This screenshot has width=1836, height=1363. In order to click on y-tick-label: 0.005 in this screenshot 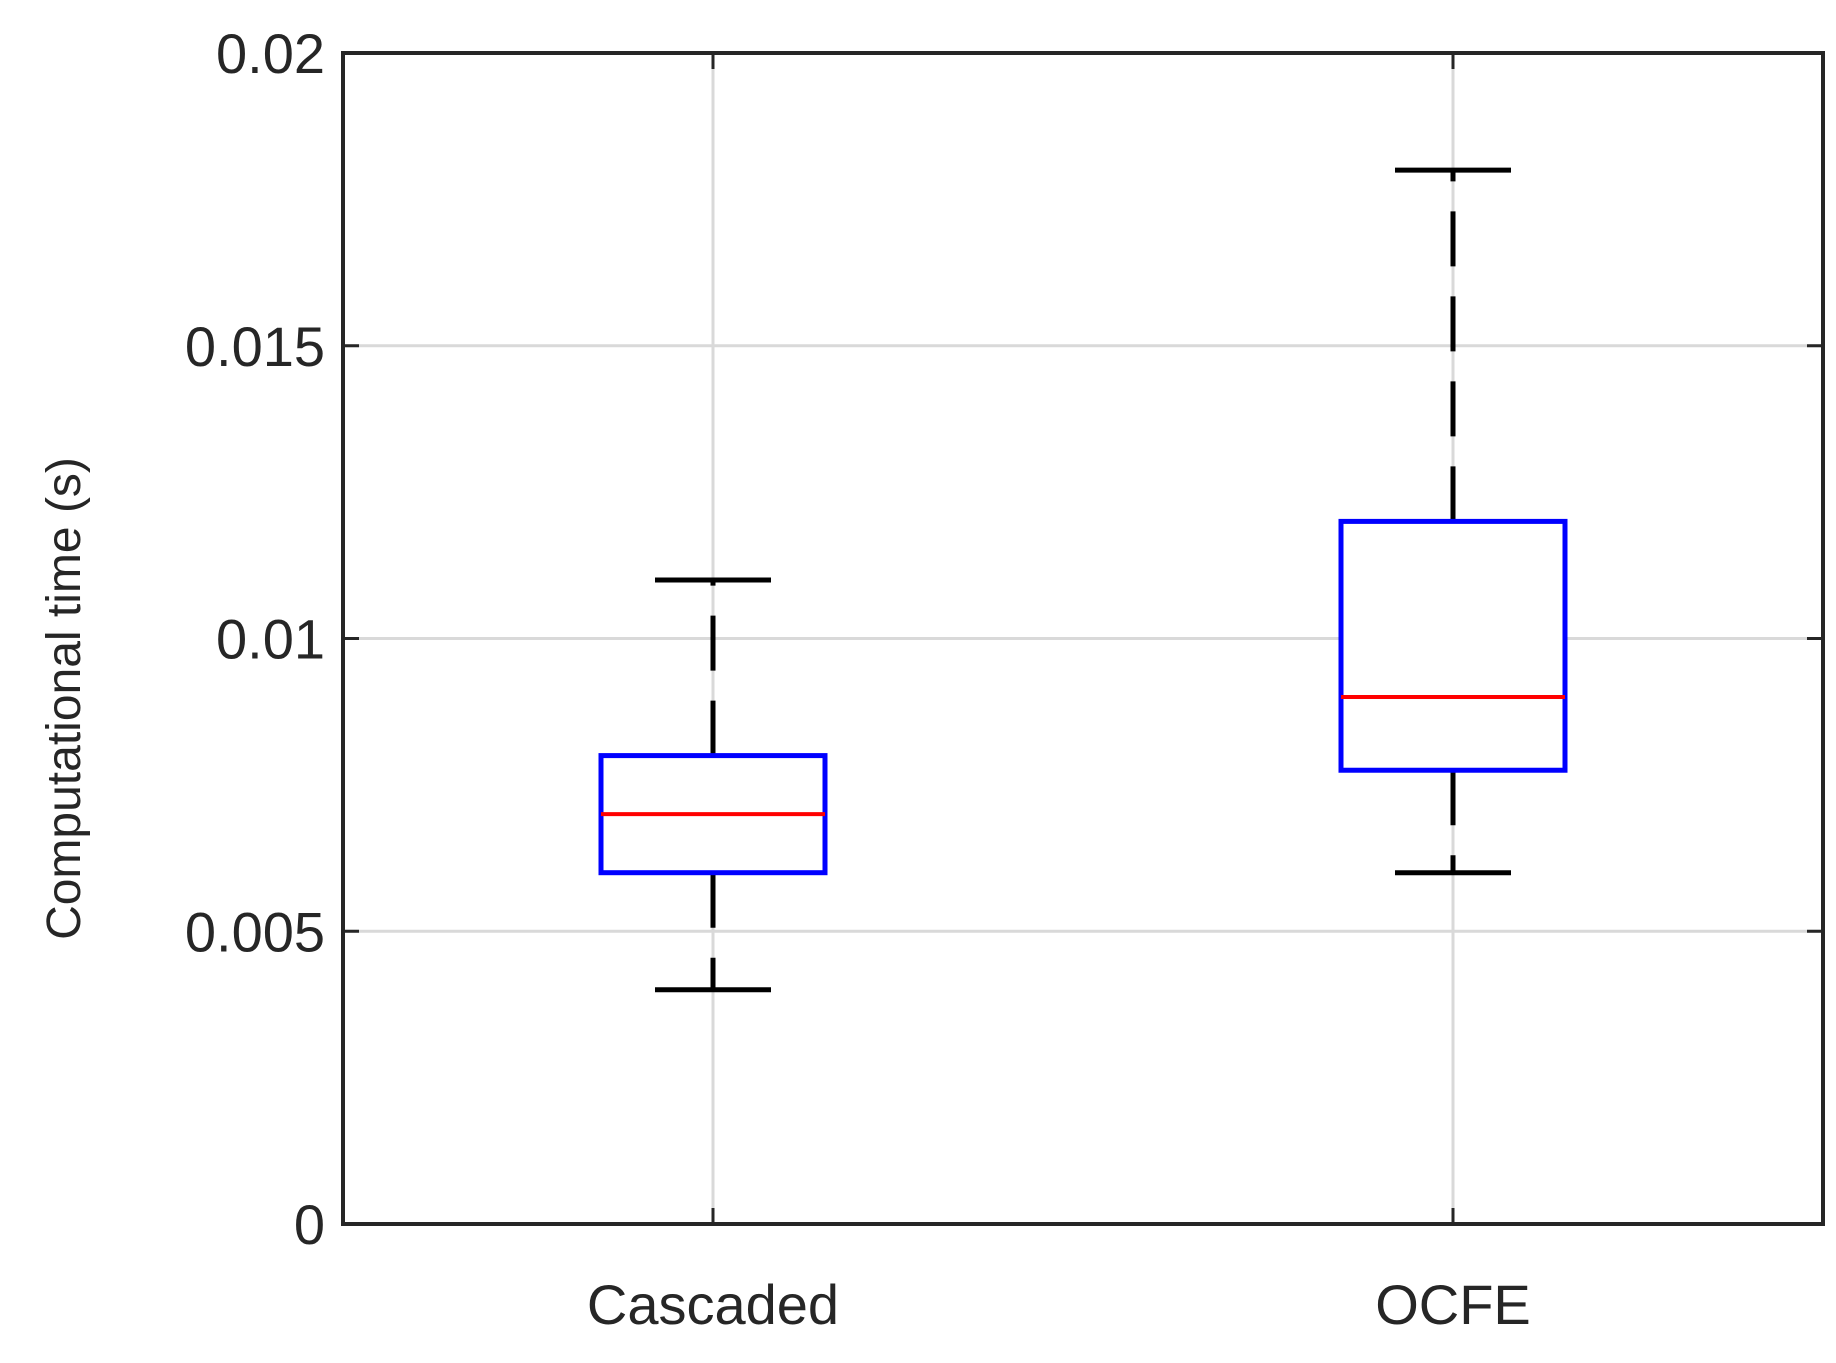, I will do `click(255, 931)`.